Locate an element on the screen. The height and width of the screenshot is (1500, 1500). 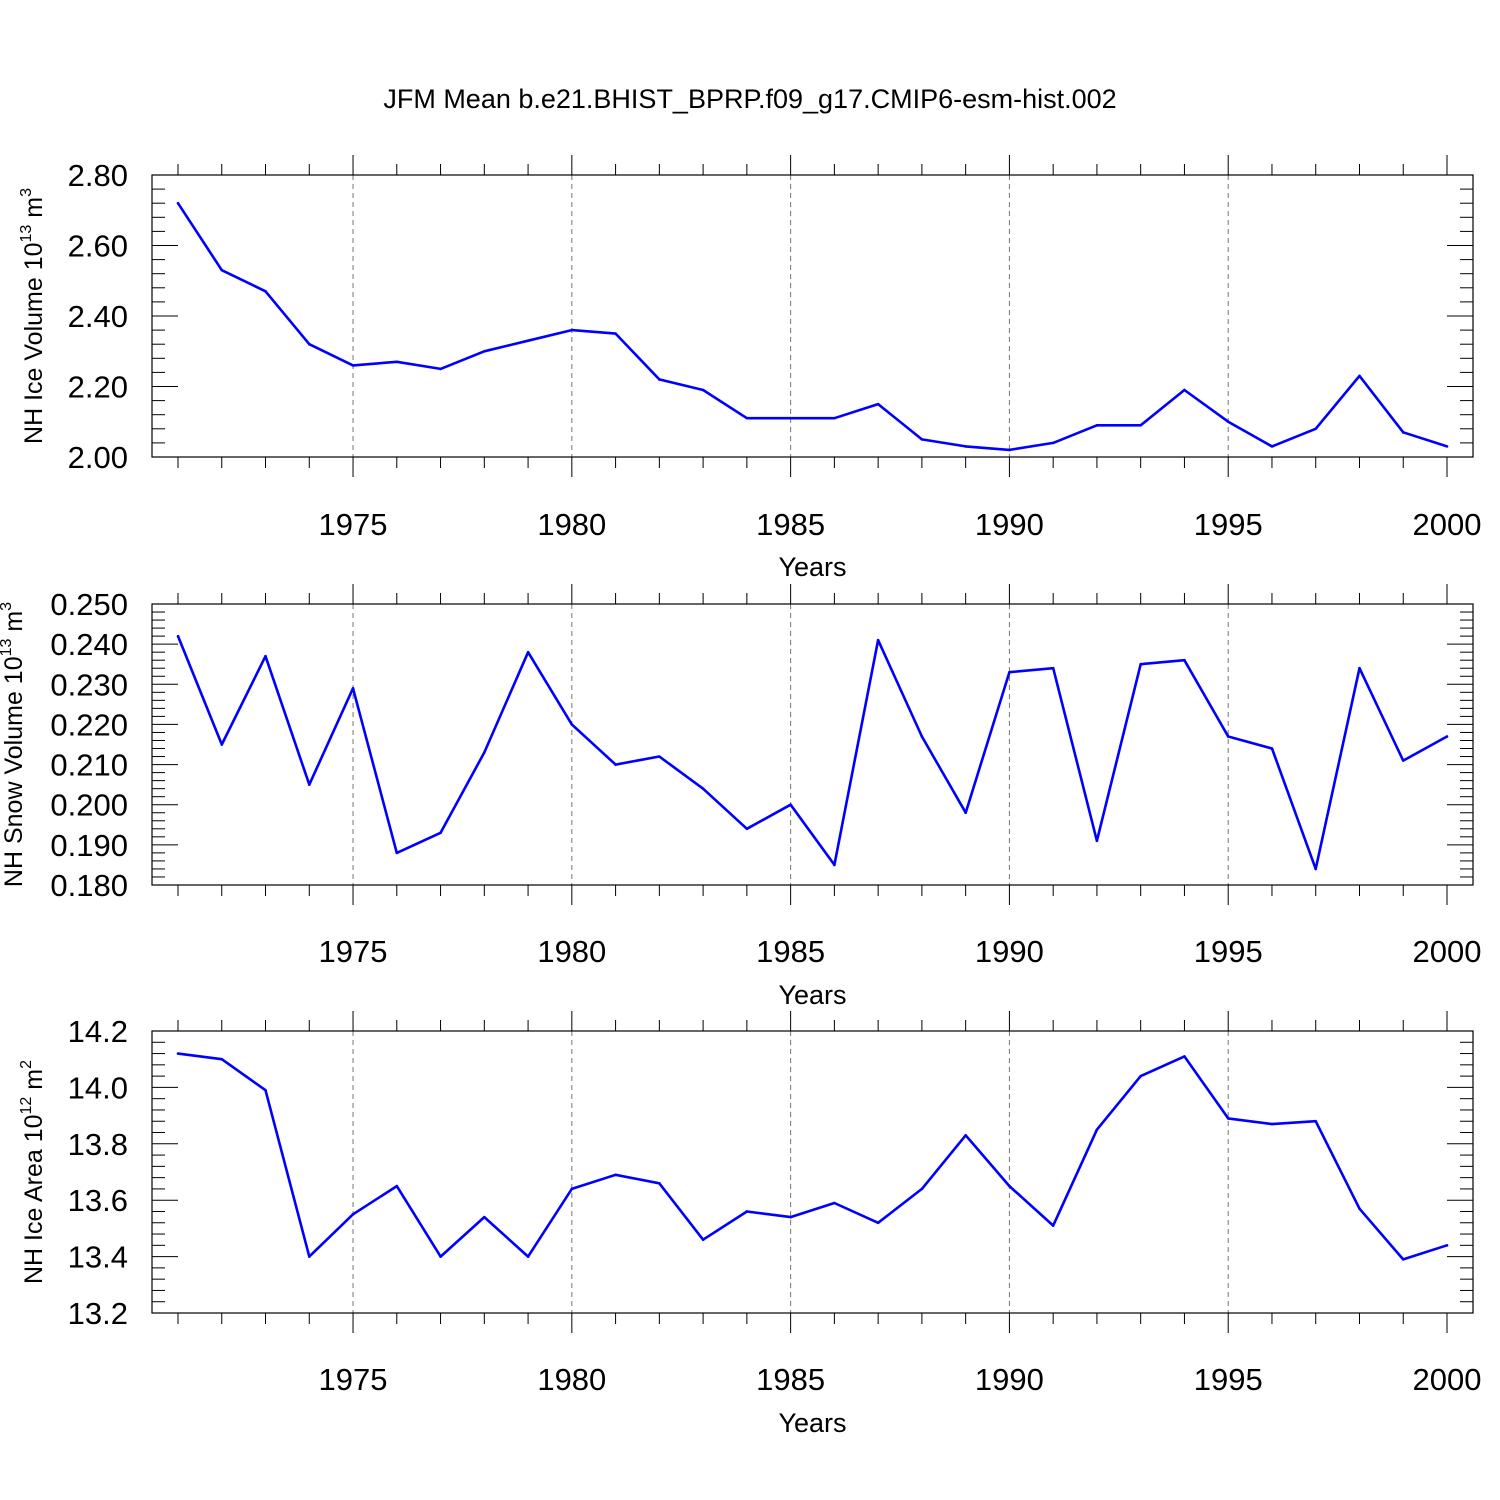
y-tick-label: 0.220 is located at coordinates (89, 724).